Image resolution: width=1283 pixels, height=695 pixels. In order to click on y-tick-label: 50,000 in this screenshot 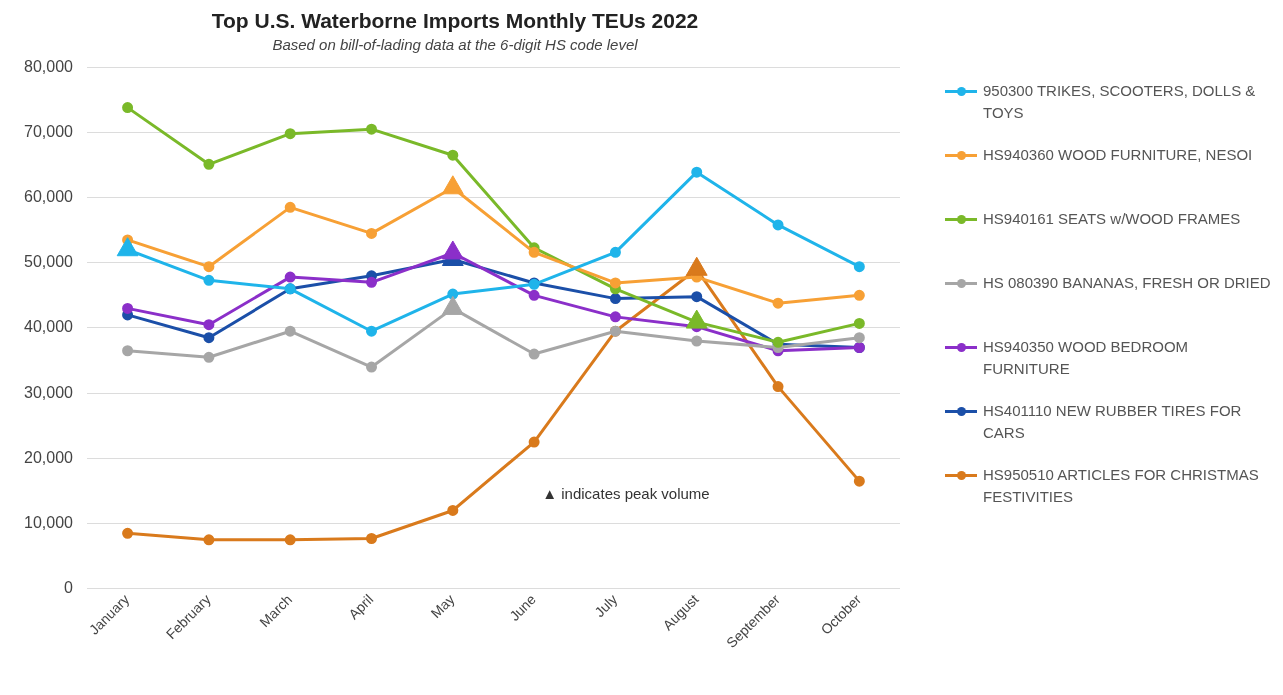, I will do `click(49, 262)`.